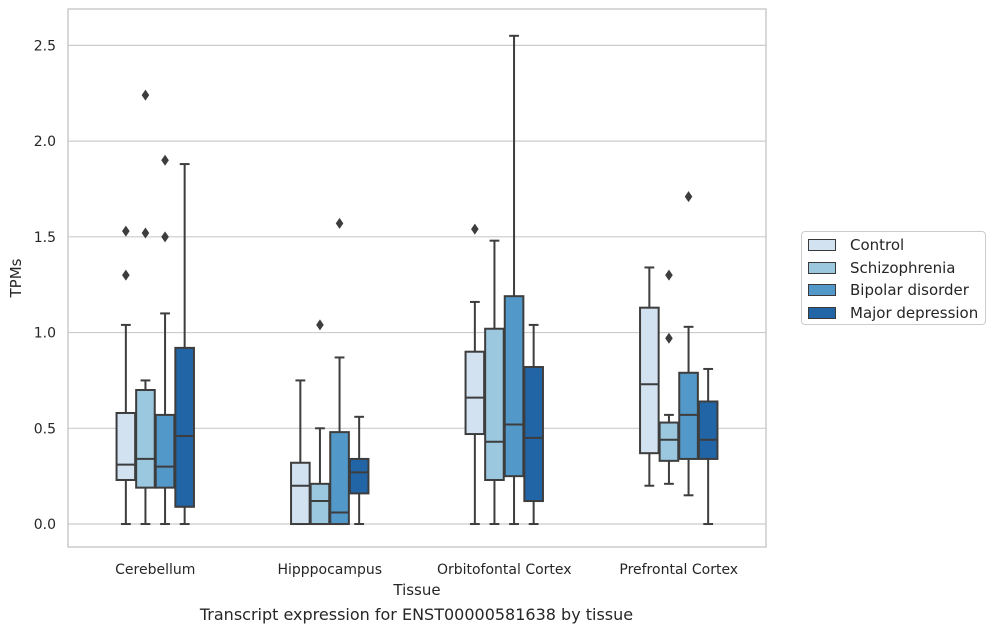  What do you see at coordinates (504, 570) in the screenshot?
I see `x-tick-label: Orbitofontal Cortex` at bounding box center [504, 570].